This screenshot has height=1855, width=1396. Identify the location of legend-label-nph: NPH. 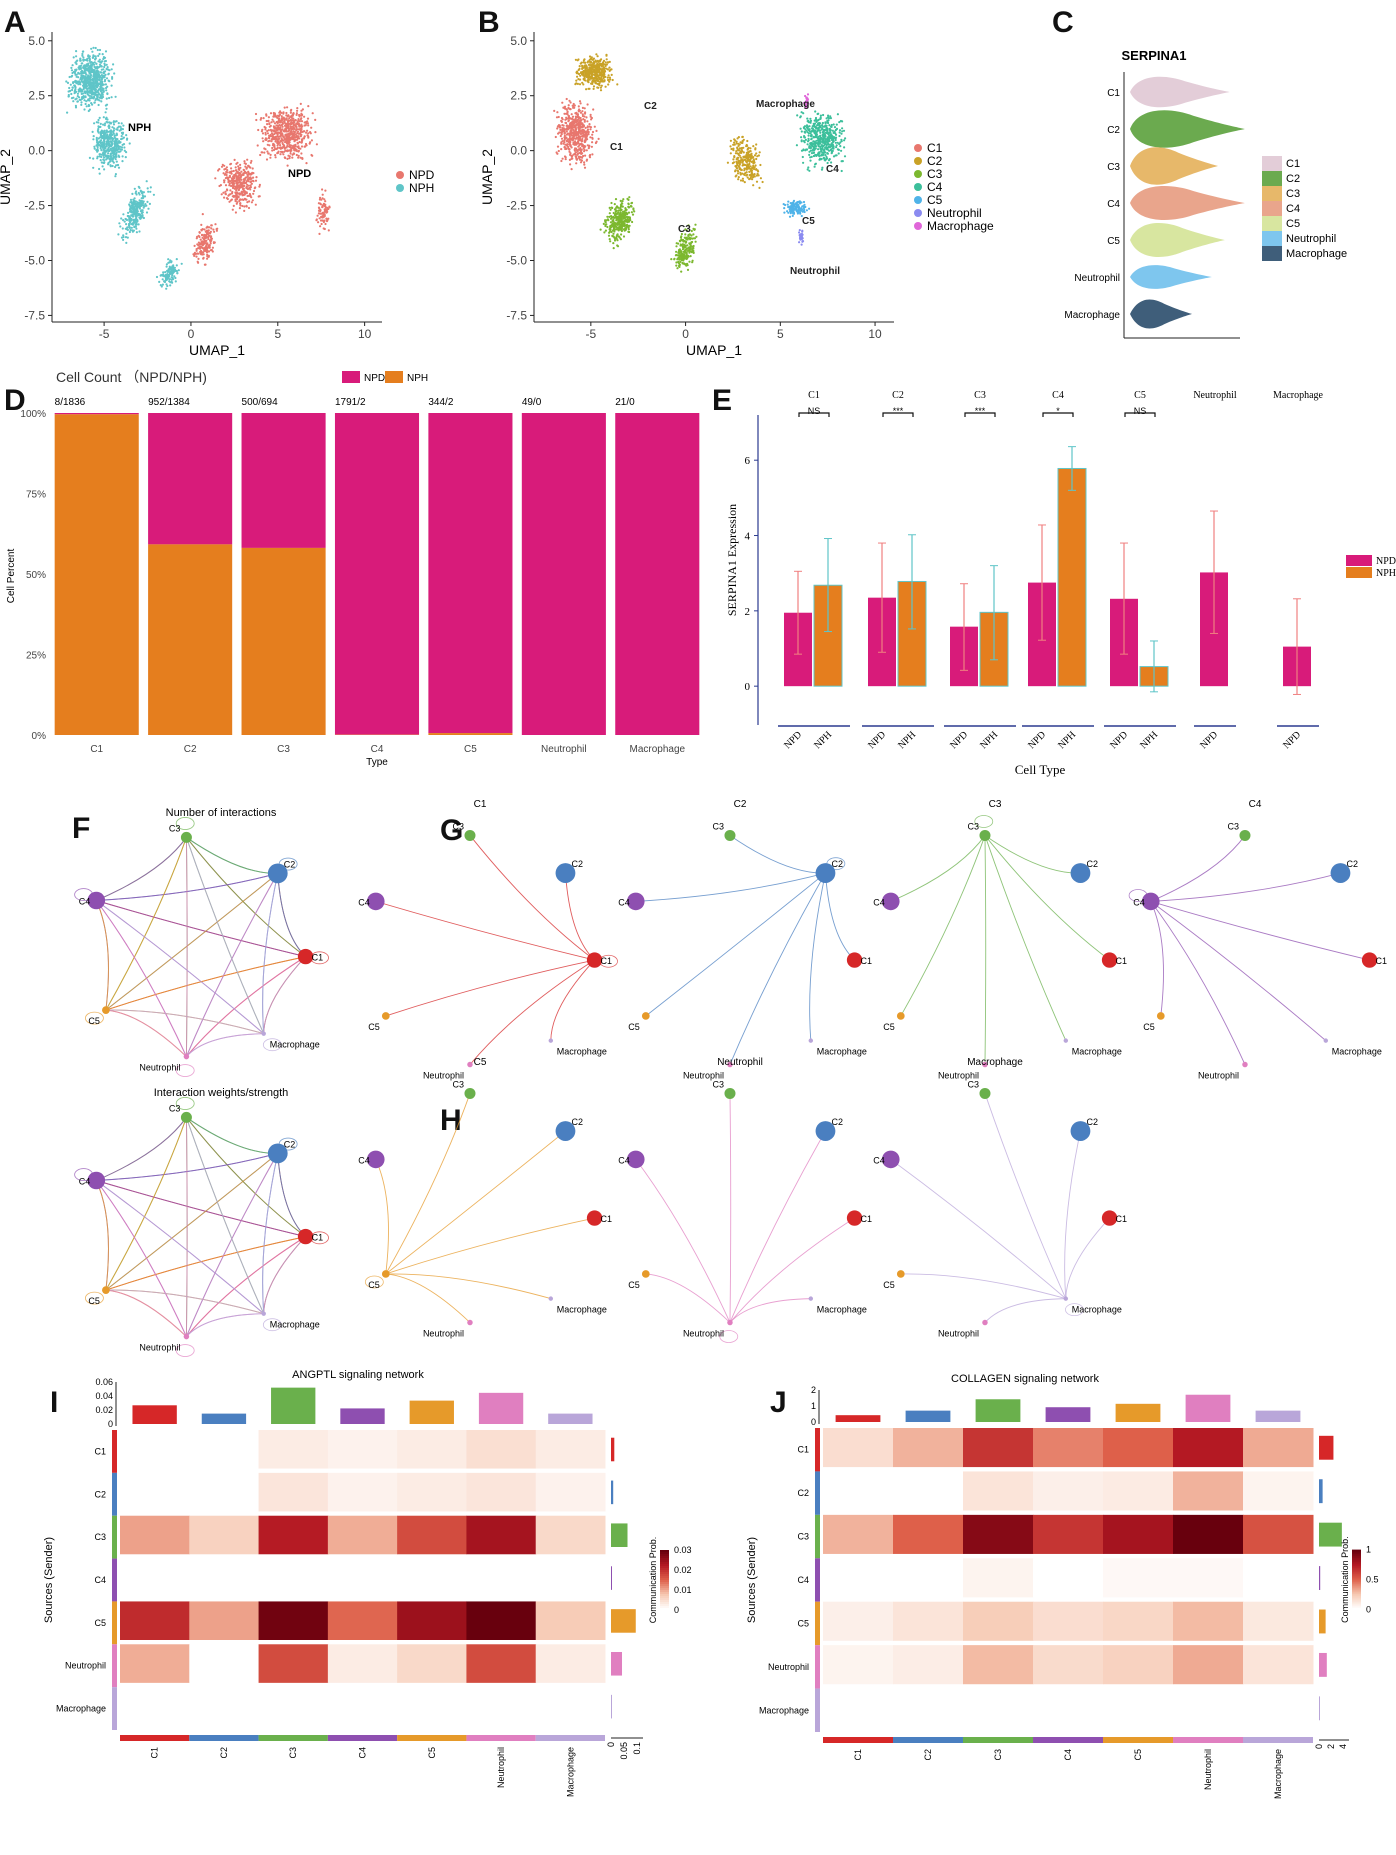
(421, 188).